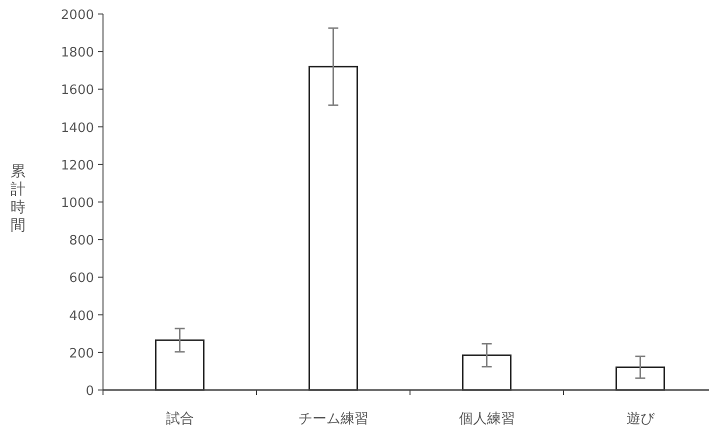  Describe the element at coordinates (333, 419) in the screenshot. I see `x-tick-label: チーム練習` at that location.